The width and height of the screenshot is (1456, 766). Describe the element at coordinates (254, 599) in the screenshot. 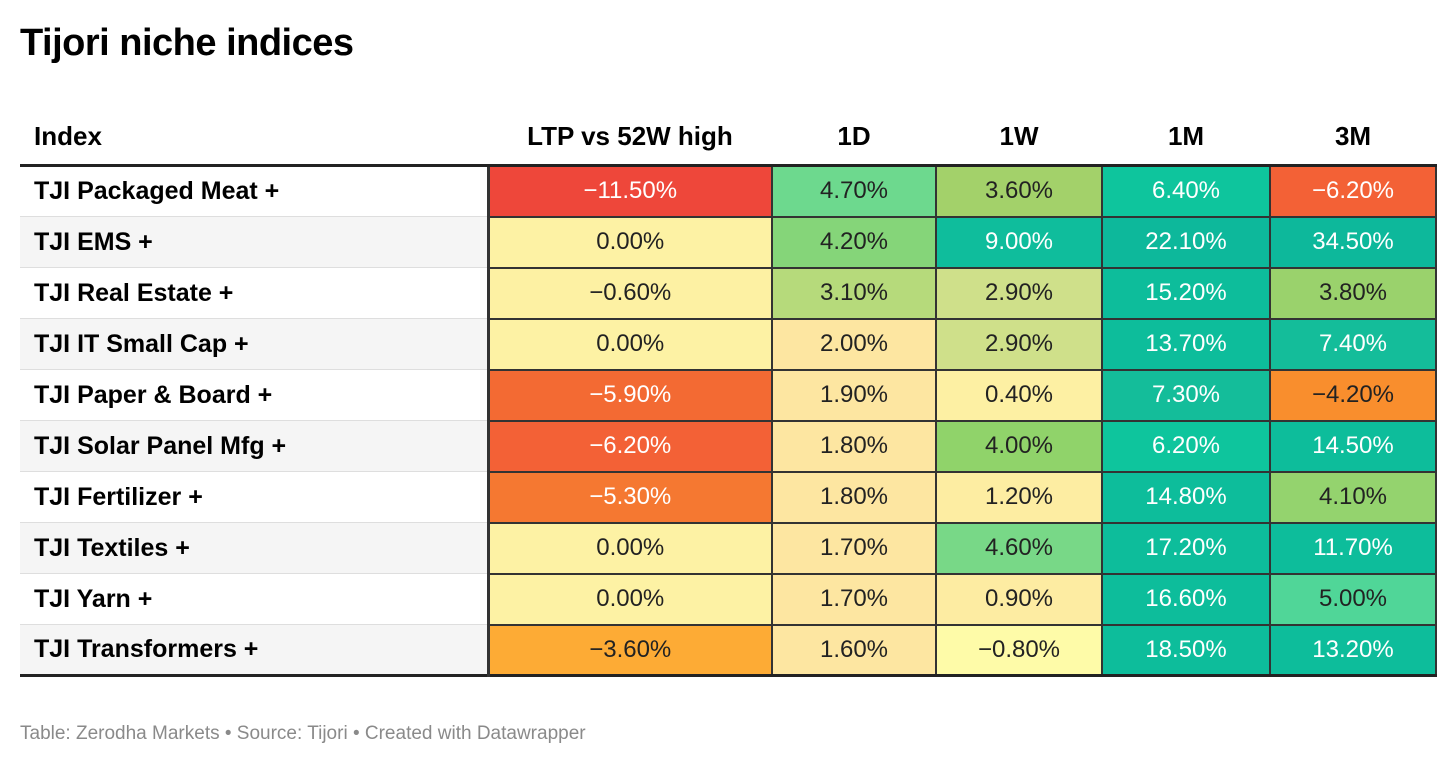

I see `index-name-cell: TJI Yarn +` at that location.